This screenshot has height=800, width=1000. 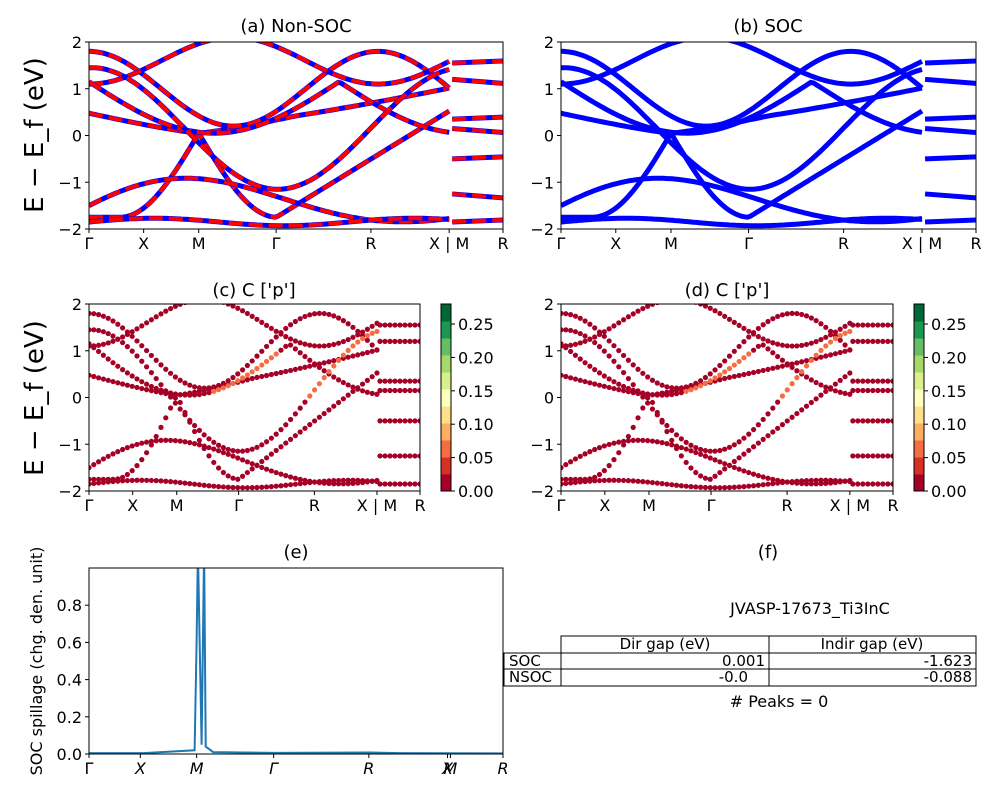 What do you see at coordinates (69, 754) in the screenshot?
I see `y-tick-label: 0.0` at bounding box center [69, 754].